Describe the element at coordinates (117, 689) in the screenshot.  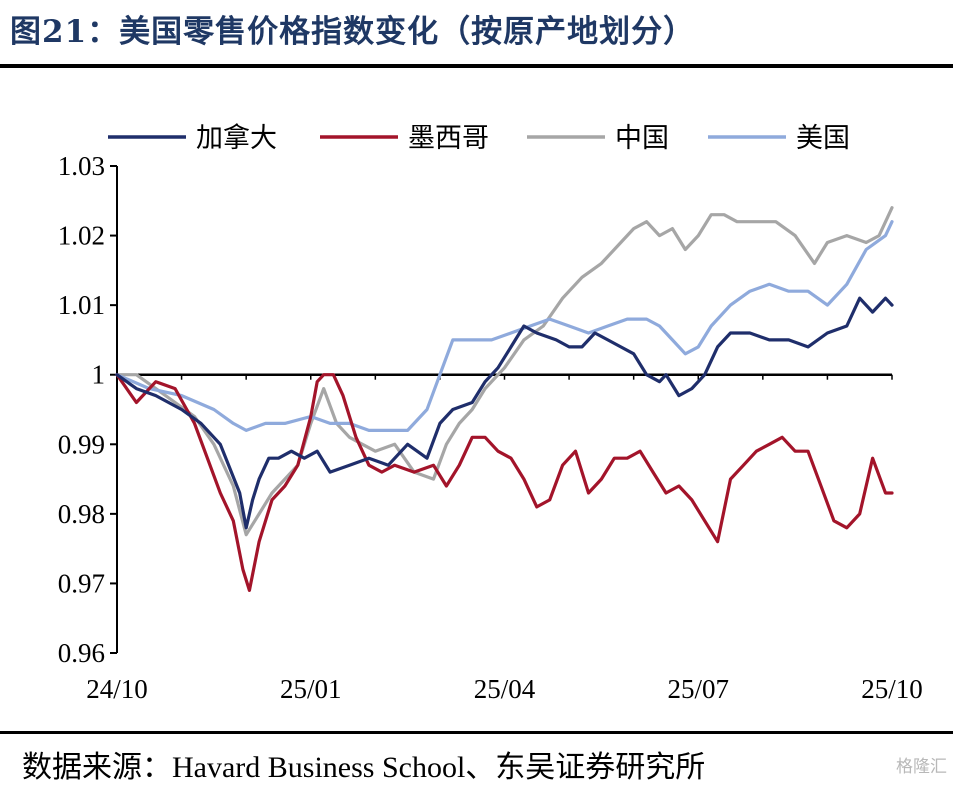
I see `x-tick-label: 24/10` at that location.